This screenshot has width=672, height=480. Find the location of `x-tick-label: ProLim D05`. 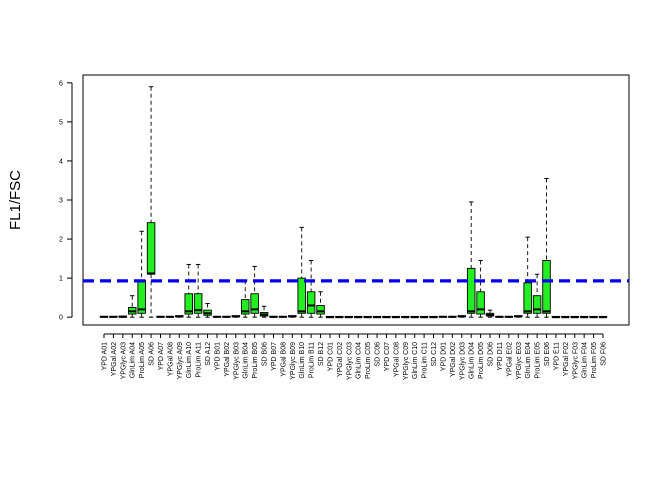

x-tick-label: ProLim D05 is located at coordinates (481, 360).